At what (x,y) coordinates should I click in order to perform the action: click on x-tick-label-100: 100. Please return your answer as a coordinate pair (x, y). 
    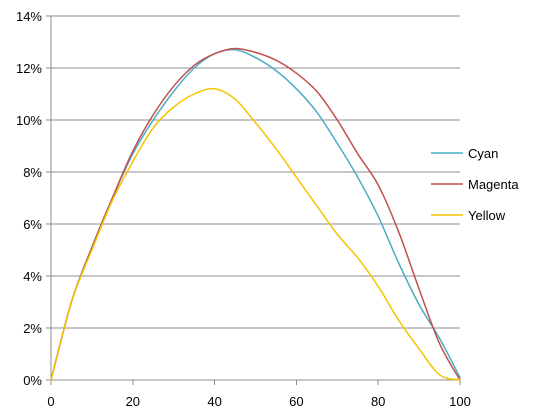
    Looking at the image, I should click on (460, 401).